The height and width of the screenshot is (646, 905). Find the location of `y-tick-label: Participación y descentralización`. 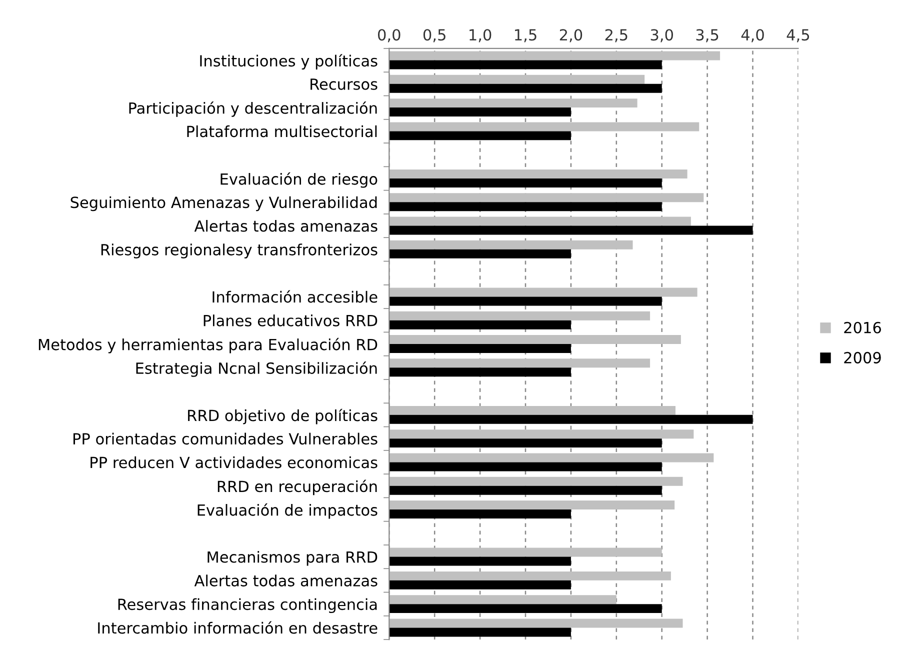

y-tick-label: Participación y descentralización is located at coordinates (253, 109).